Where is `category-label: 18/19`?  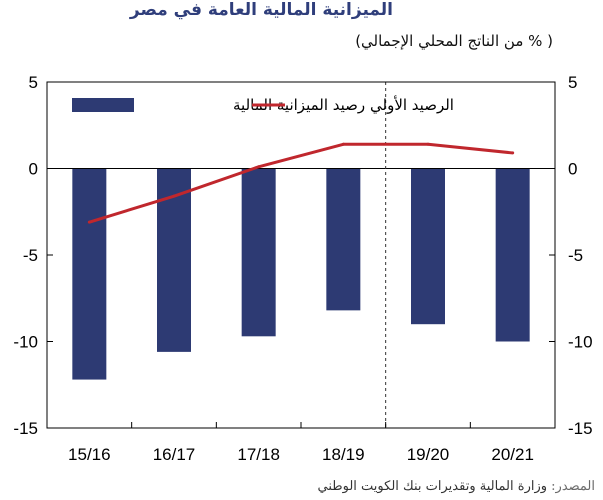
category-label: 18/19 is located at coordinates (343, 454).